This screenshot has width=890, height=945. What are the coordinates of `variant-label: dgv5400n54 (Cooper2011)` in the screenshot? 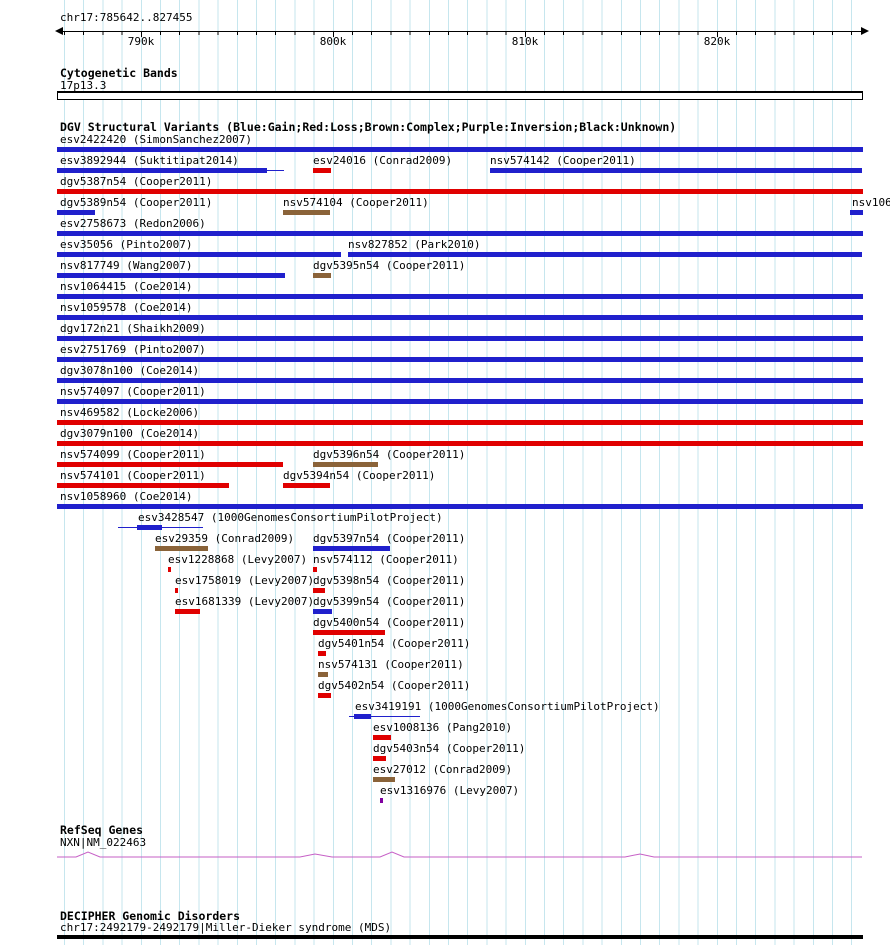 It's located at (389, 622).